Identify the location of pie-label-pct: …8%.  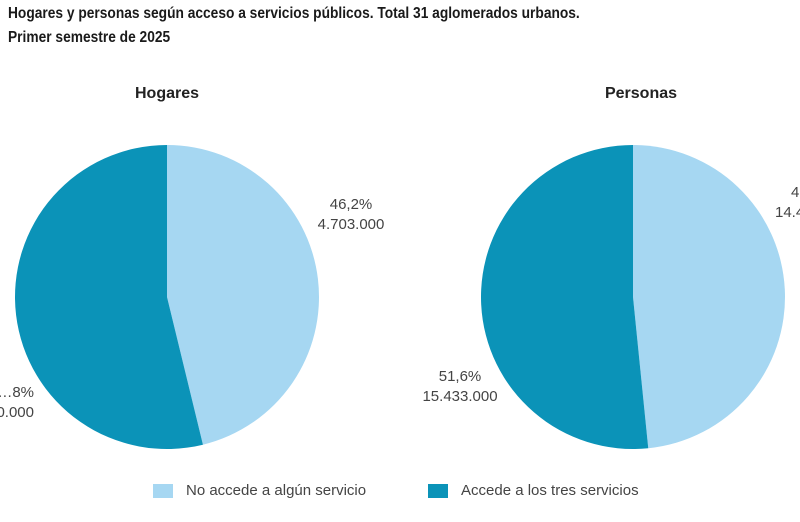
(17, 393).